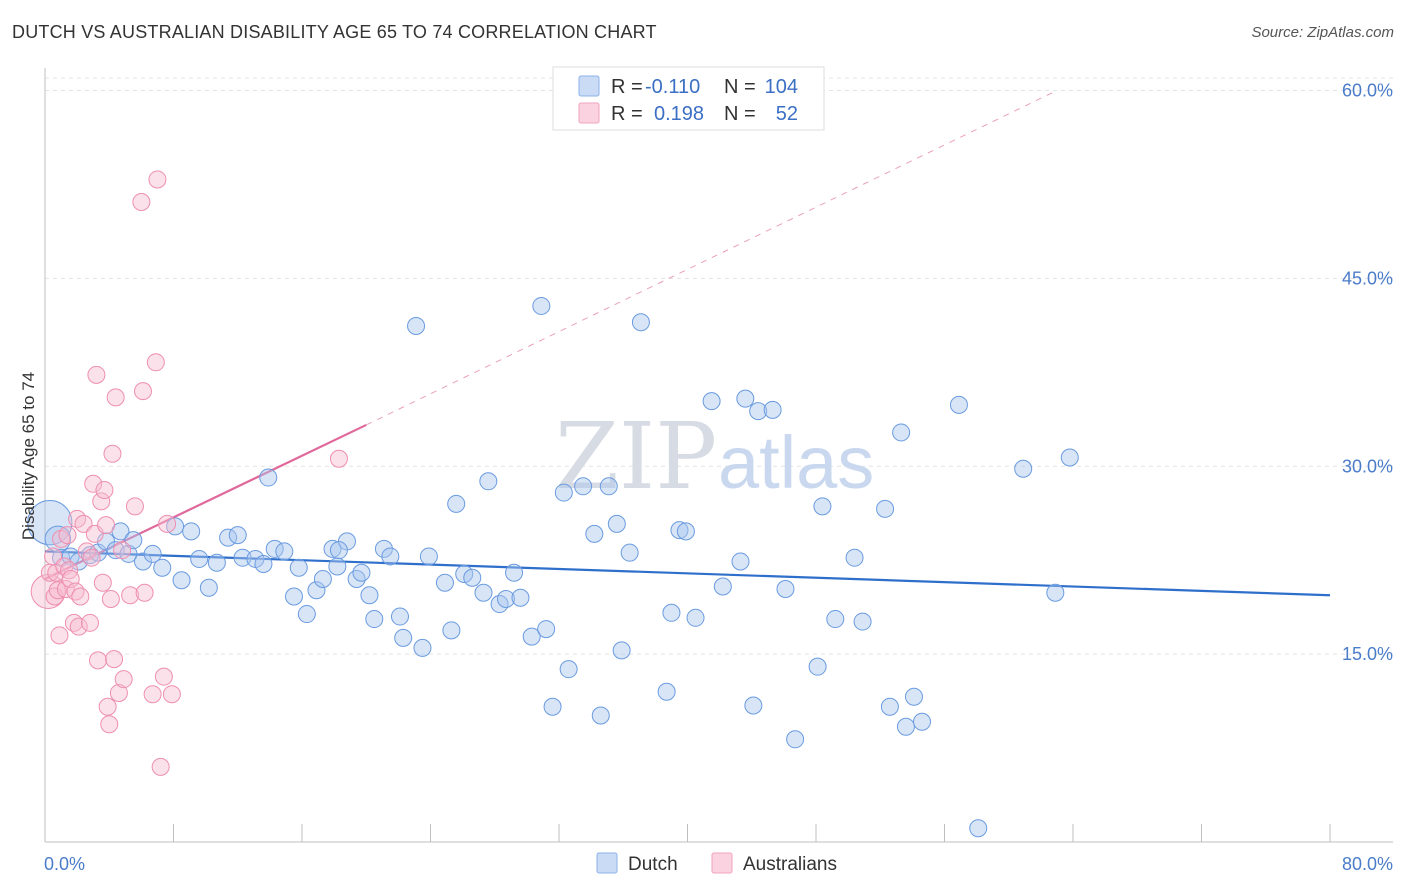 This screenshot has height=892, width=1406. What do you see at coordinates (781, 87) in the screenshot?
I see `legend-n-value-dutch: 104` at bounding box center [781, 87].